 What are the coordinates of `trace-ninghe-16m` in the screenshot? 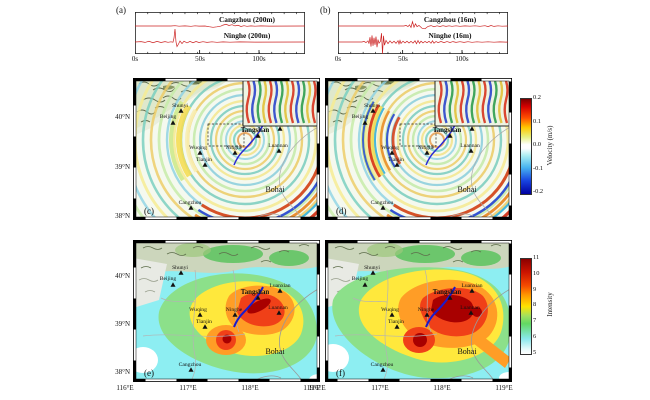 It's located at (423, 43).